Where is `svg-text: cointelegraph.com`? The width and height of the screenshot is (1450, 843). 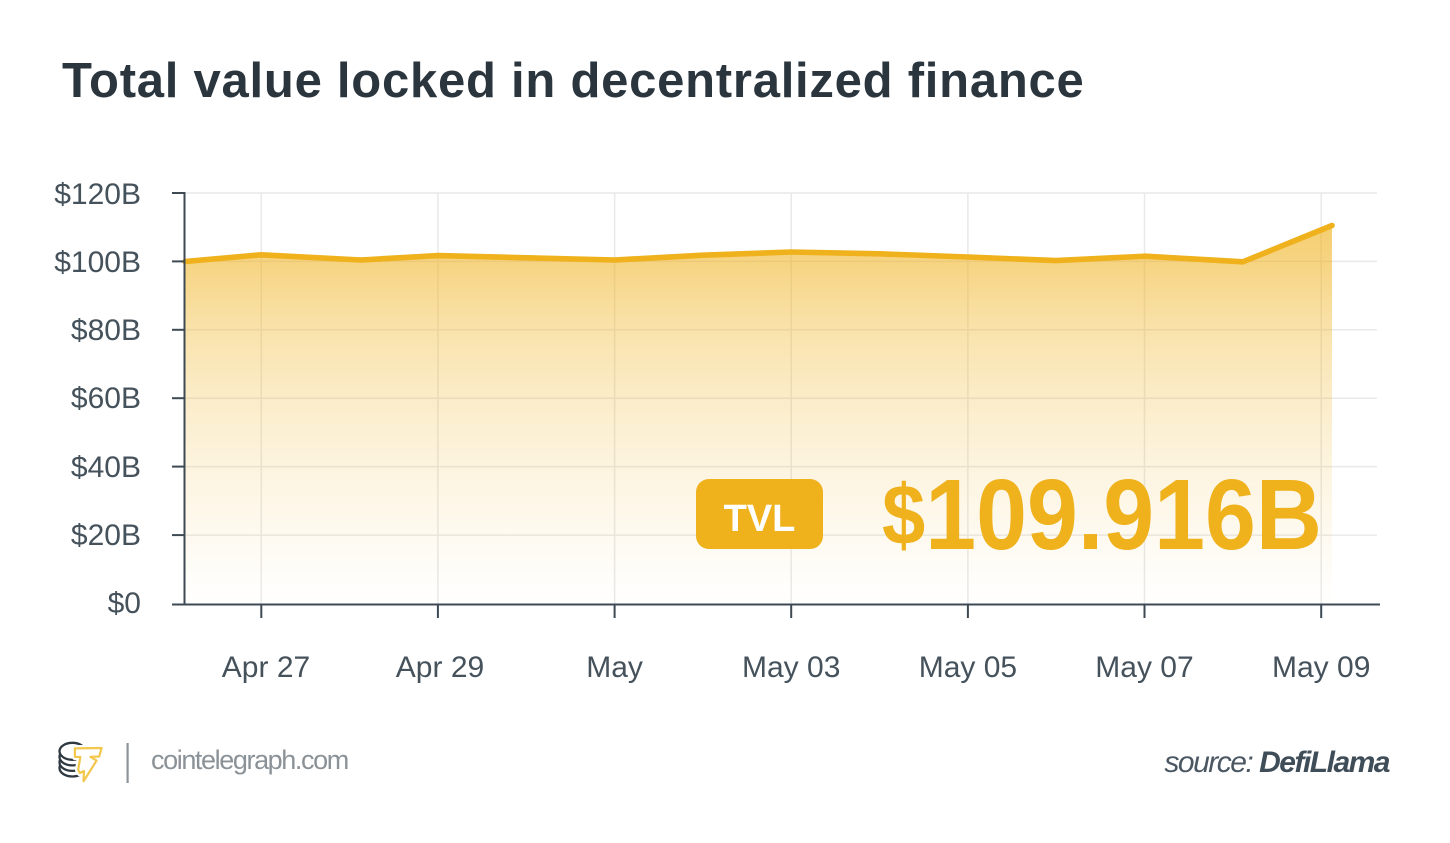
svg-text: cointelegraph.com is located at coordinates (249, 760).